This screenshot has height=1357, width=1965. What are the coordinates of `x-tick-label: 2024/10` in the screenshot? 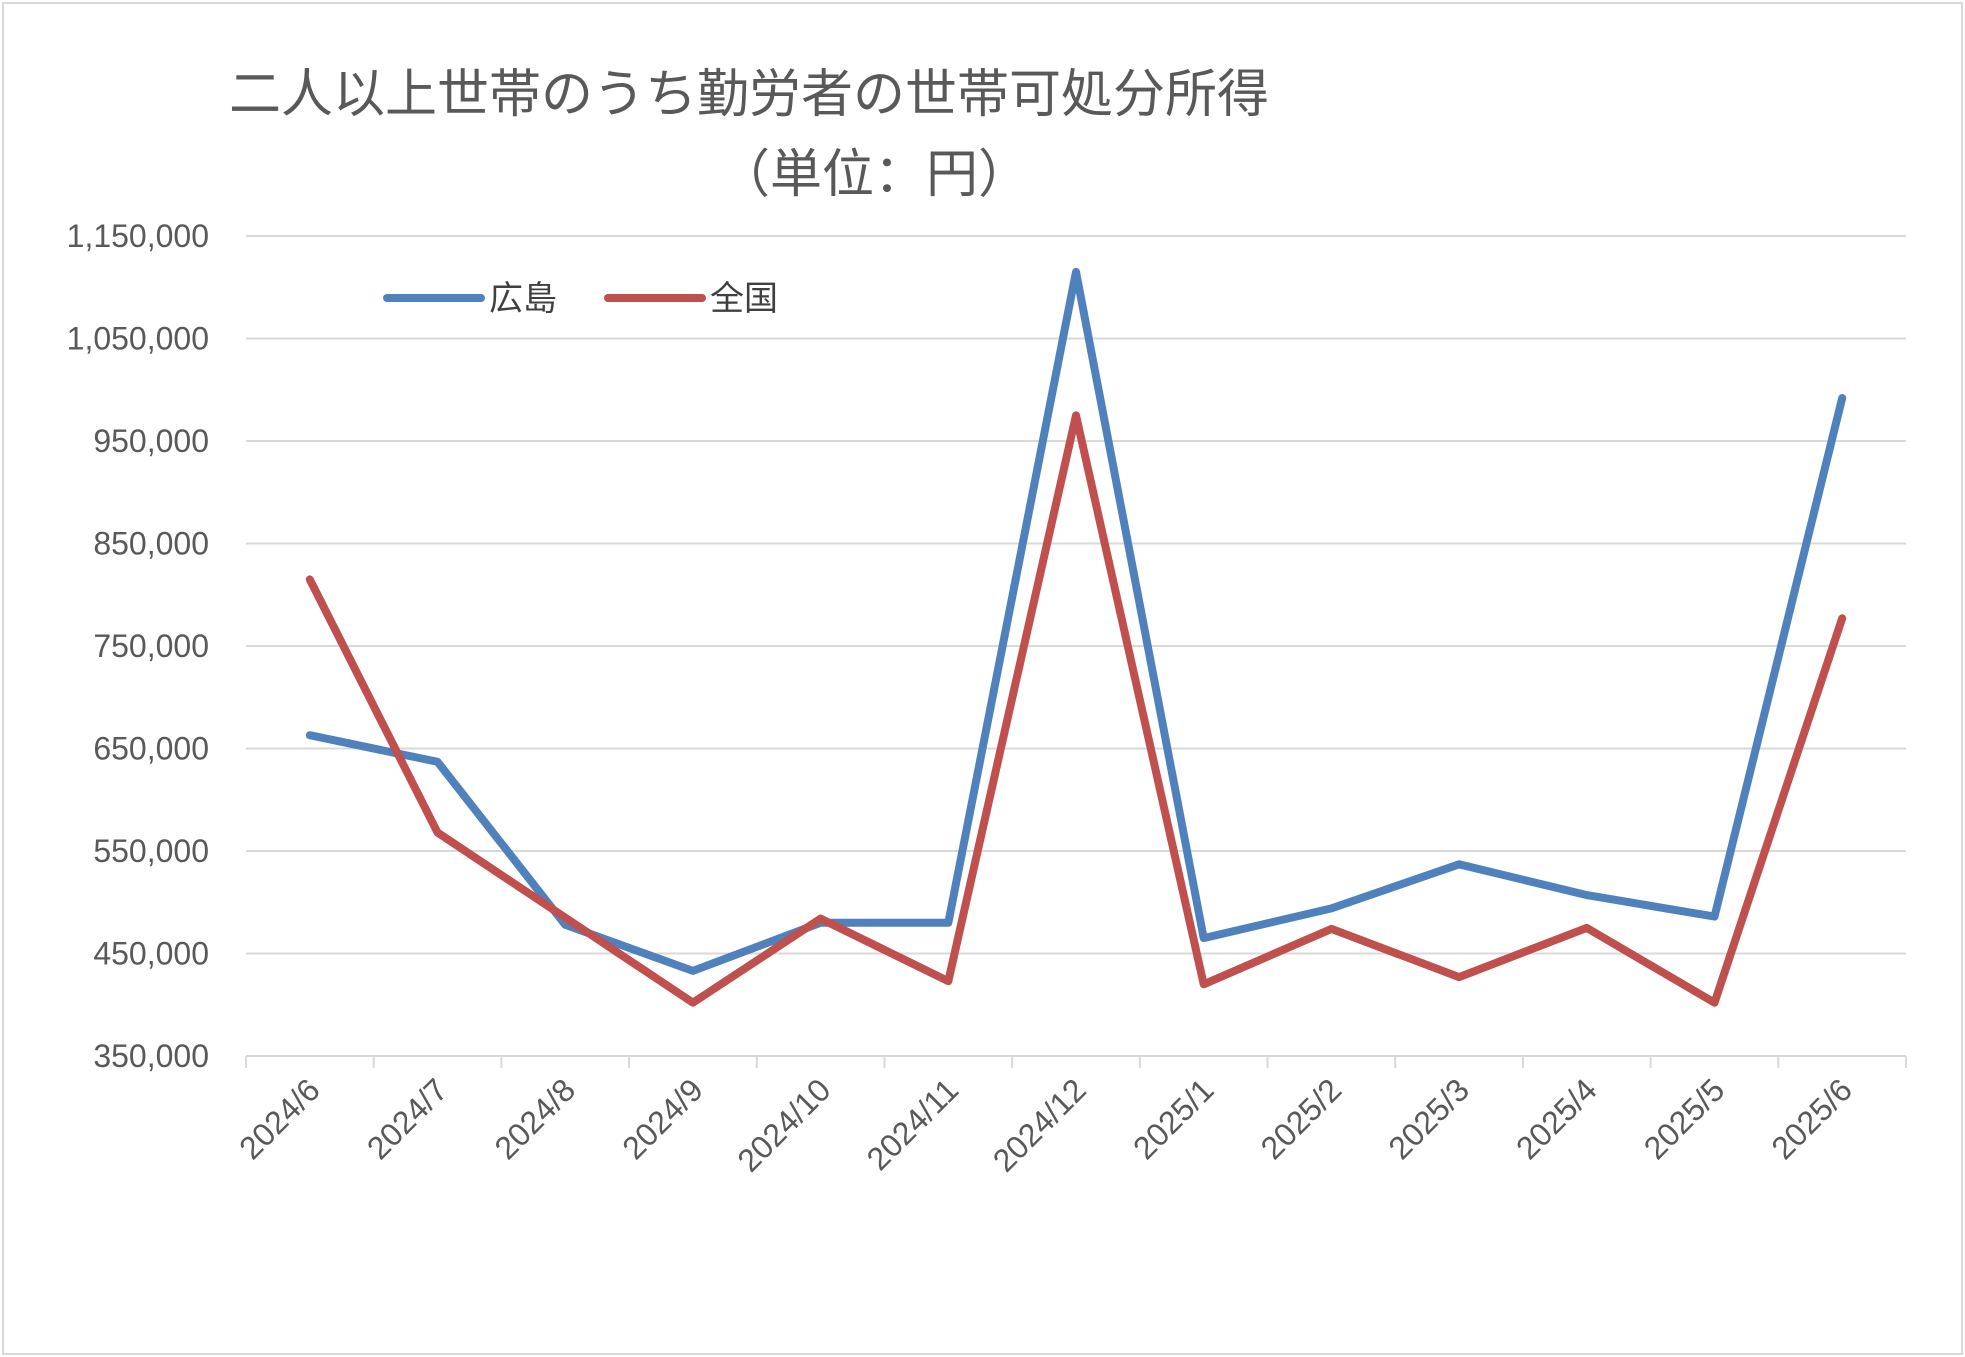 It's located at (783, 1124).